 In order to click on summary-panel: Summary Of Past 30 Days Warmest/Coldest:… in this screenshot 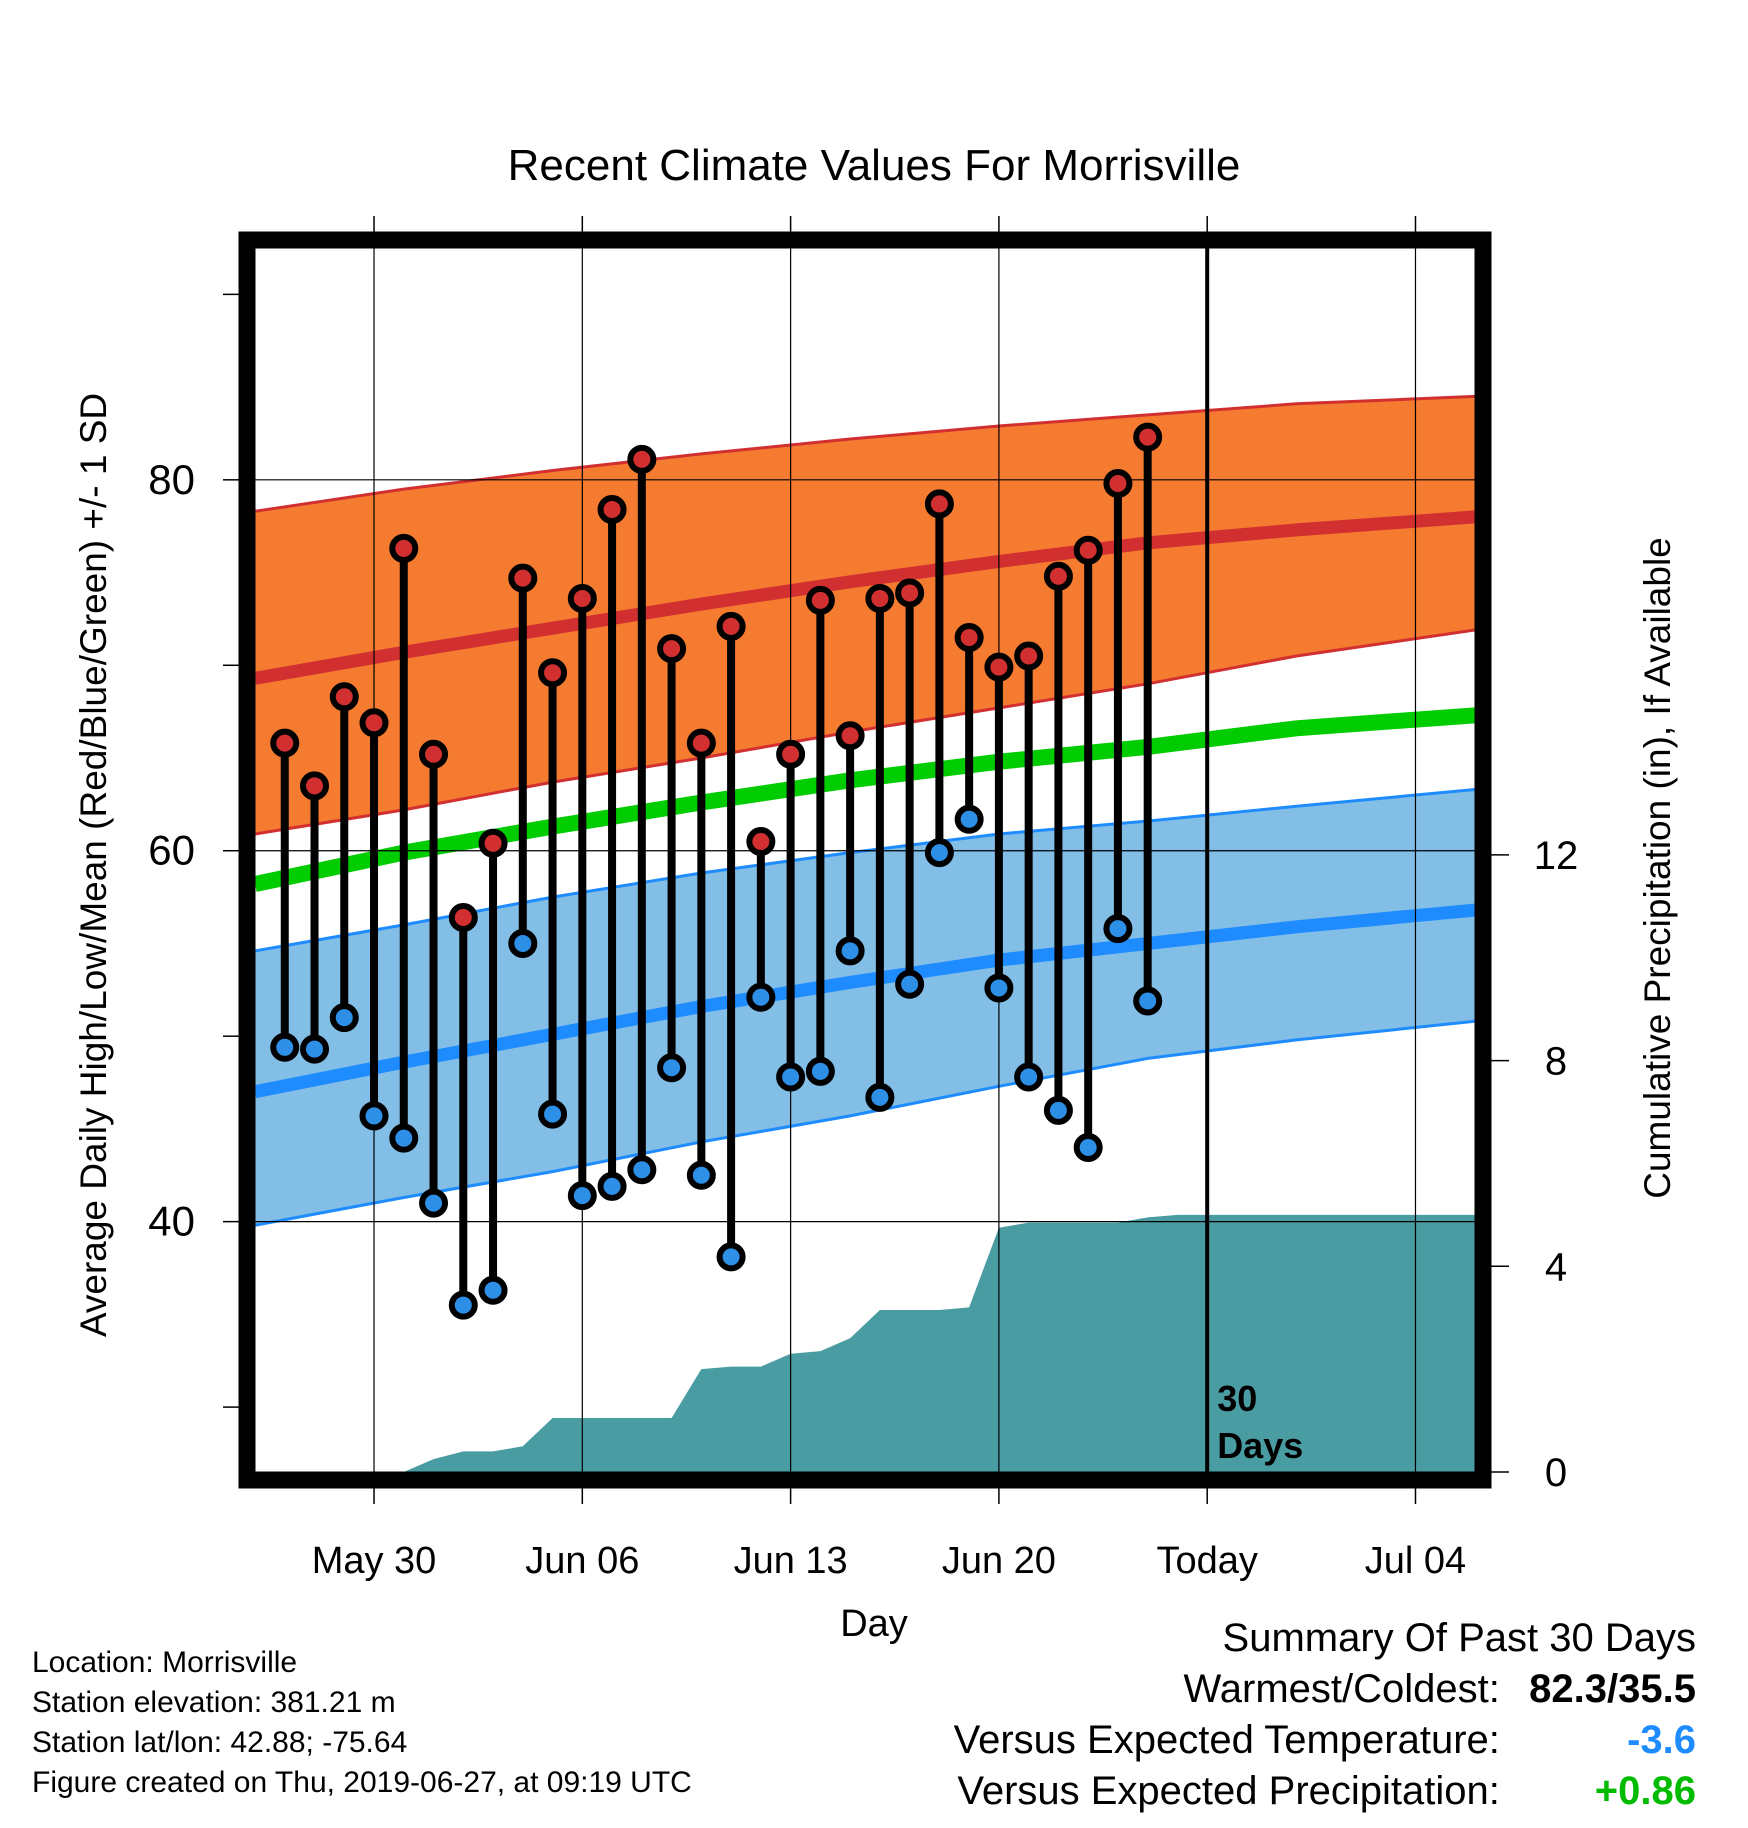, I will do `click(1325, 1715)`.